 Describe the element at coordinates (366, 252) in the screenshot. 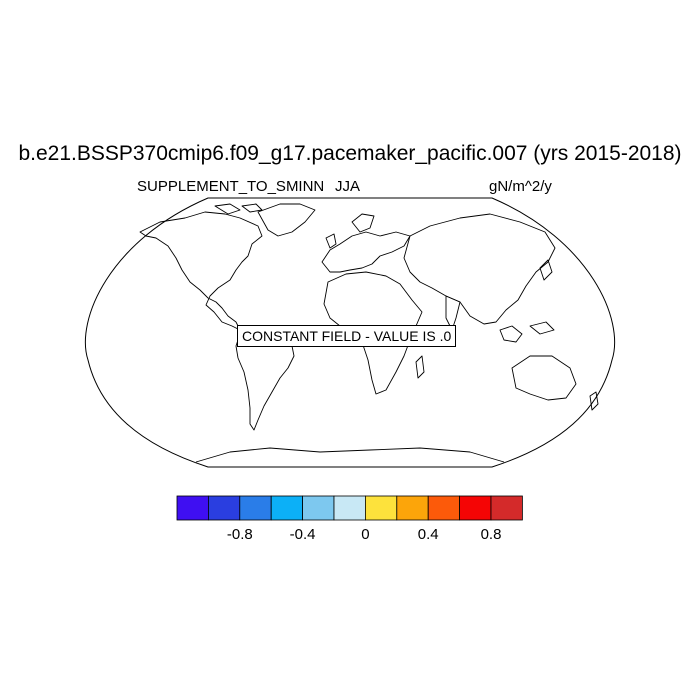

I see `coast-europe` at that location.